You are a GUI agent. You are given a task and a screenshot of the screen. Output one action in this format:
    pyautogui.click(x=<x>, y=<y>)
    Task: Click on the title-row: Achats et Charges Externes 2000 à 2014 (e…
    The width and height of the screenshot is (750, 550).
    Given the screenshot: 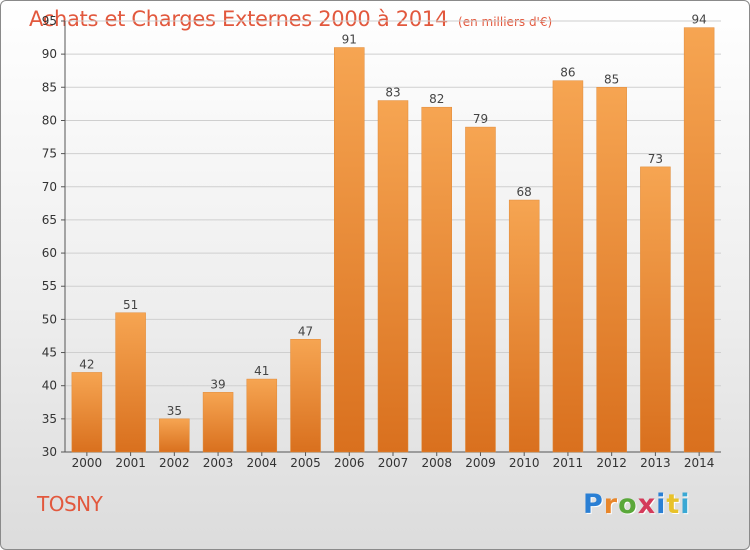 What is the action you would take?
    pyautogui.click(x=290, y=19)
    